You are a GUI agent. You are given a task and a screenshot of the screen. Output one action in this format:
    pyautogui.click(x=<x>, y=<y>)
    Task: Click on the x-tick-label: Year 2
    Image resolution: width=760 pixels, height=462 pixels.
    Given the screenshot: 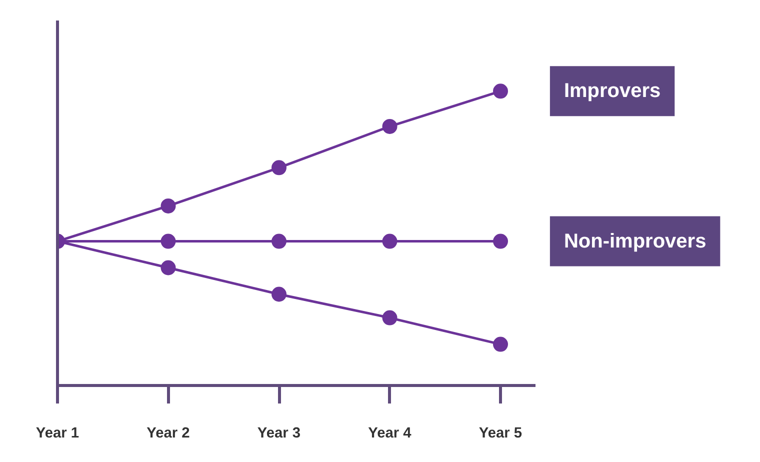 What is the action you would take?
    pyautogui.click(x=168, y=434)
    